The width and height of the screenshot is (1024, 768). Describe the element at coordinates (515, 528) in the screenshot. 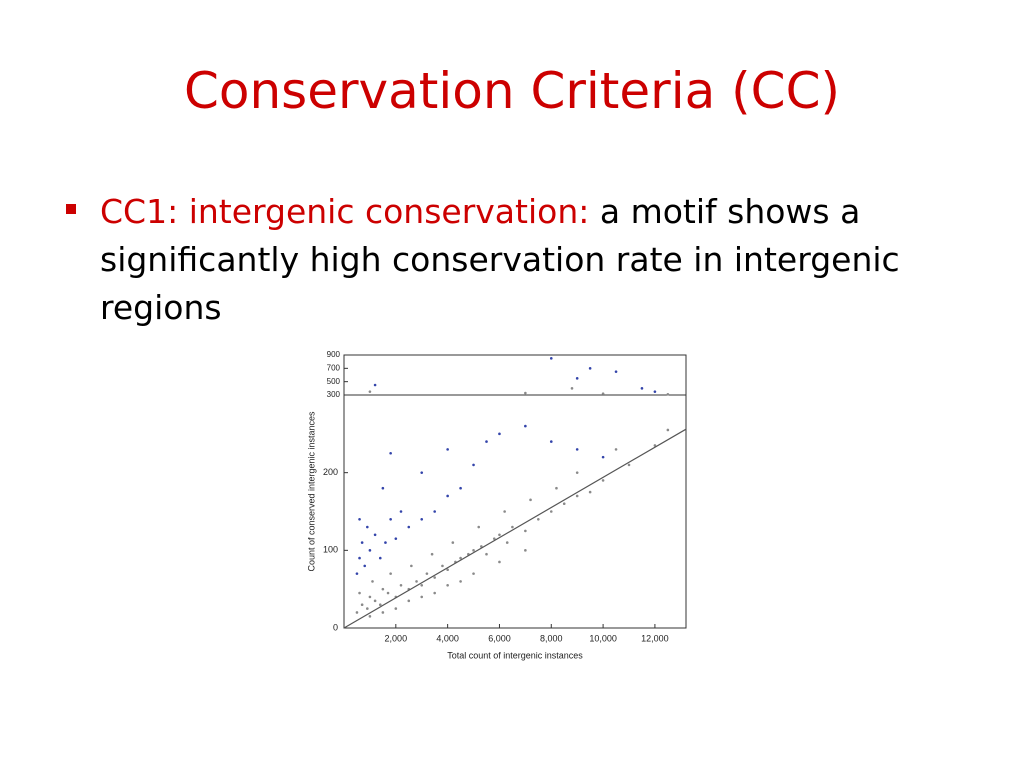

I see `fit-line` at that location.